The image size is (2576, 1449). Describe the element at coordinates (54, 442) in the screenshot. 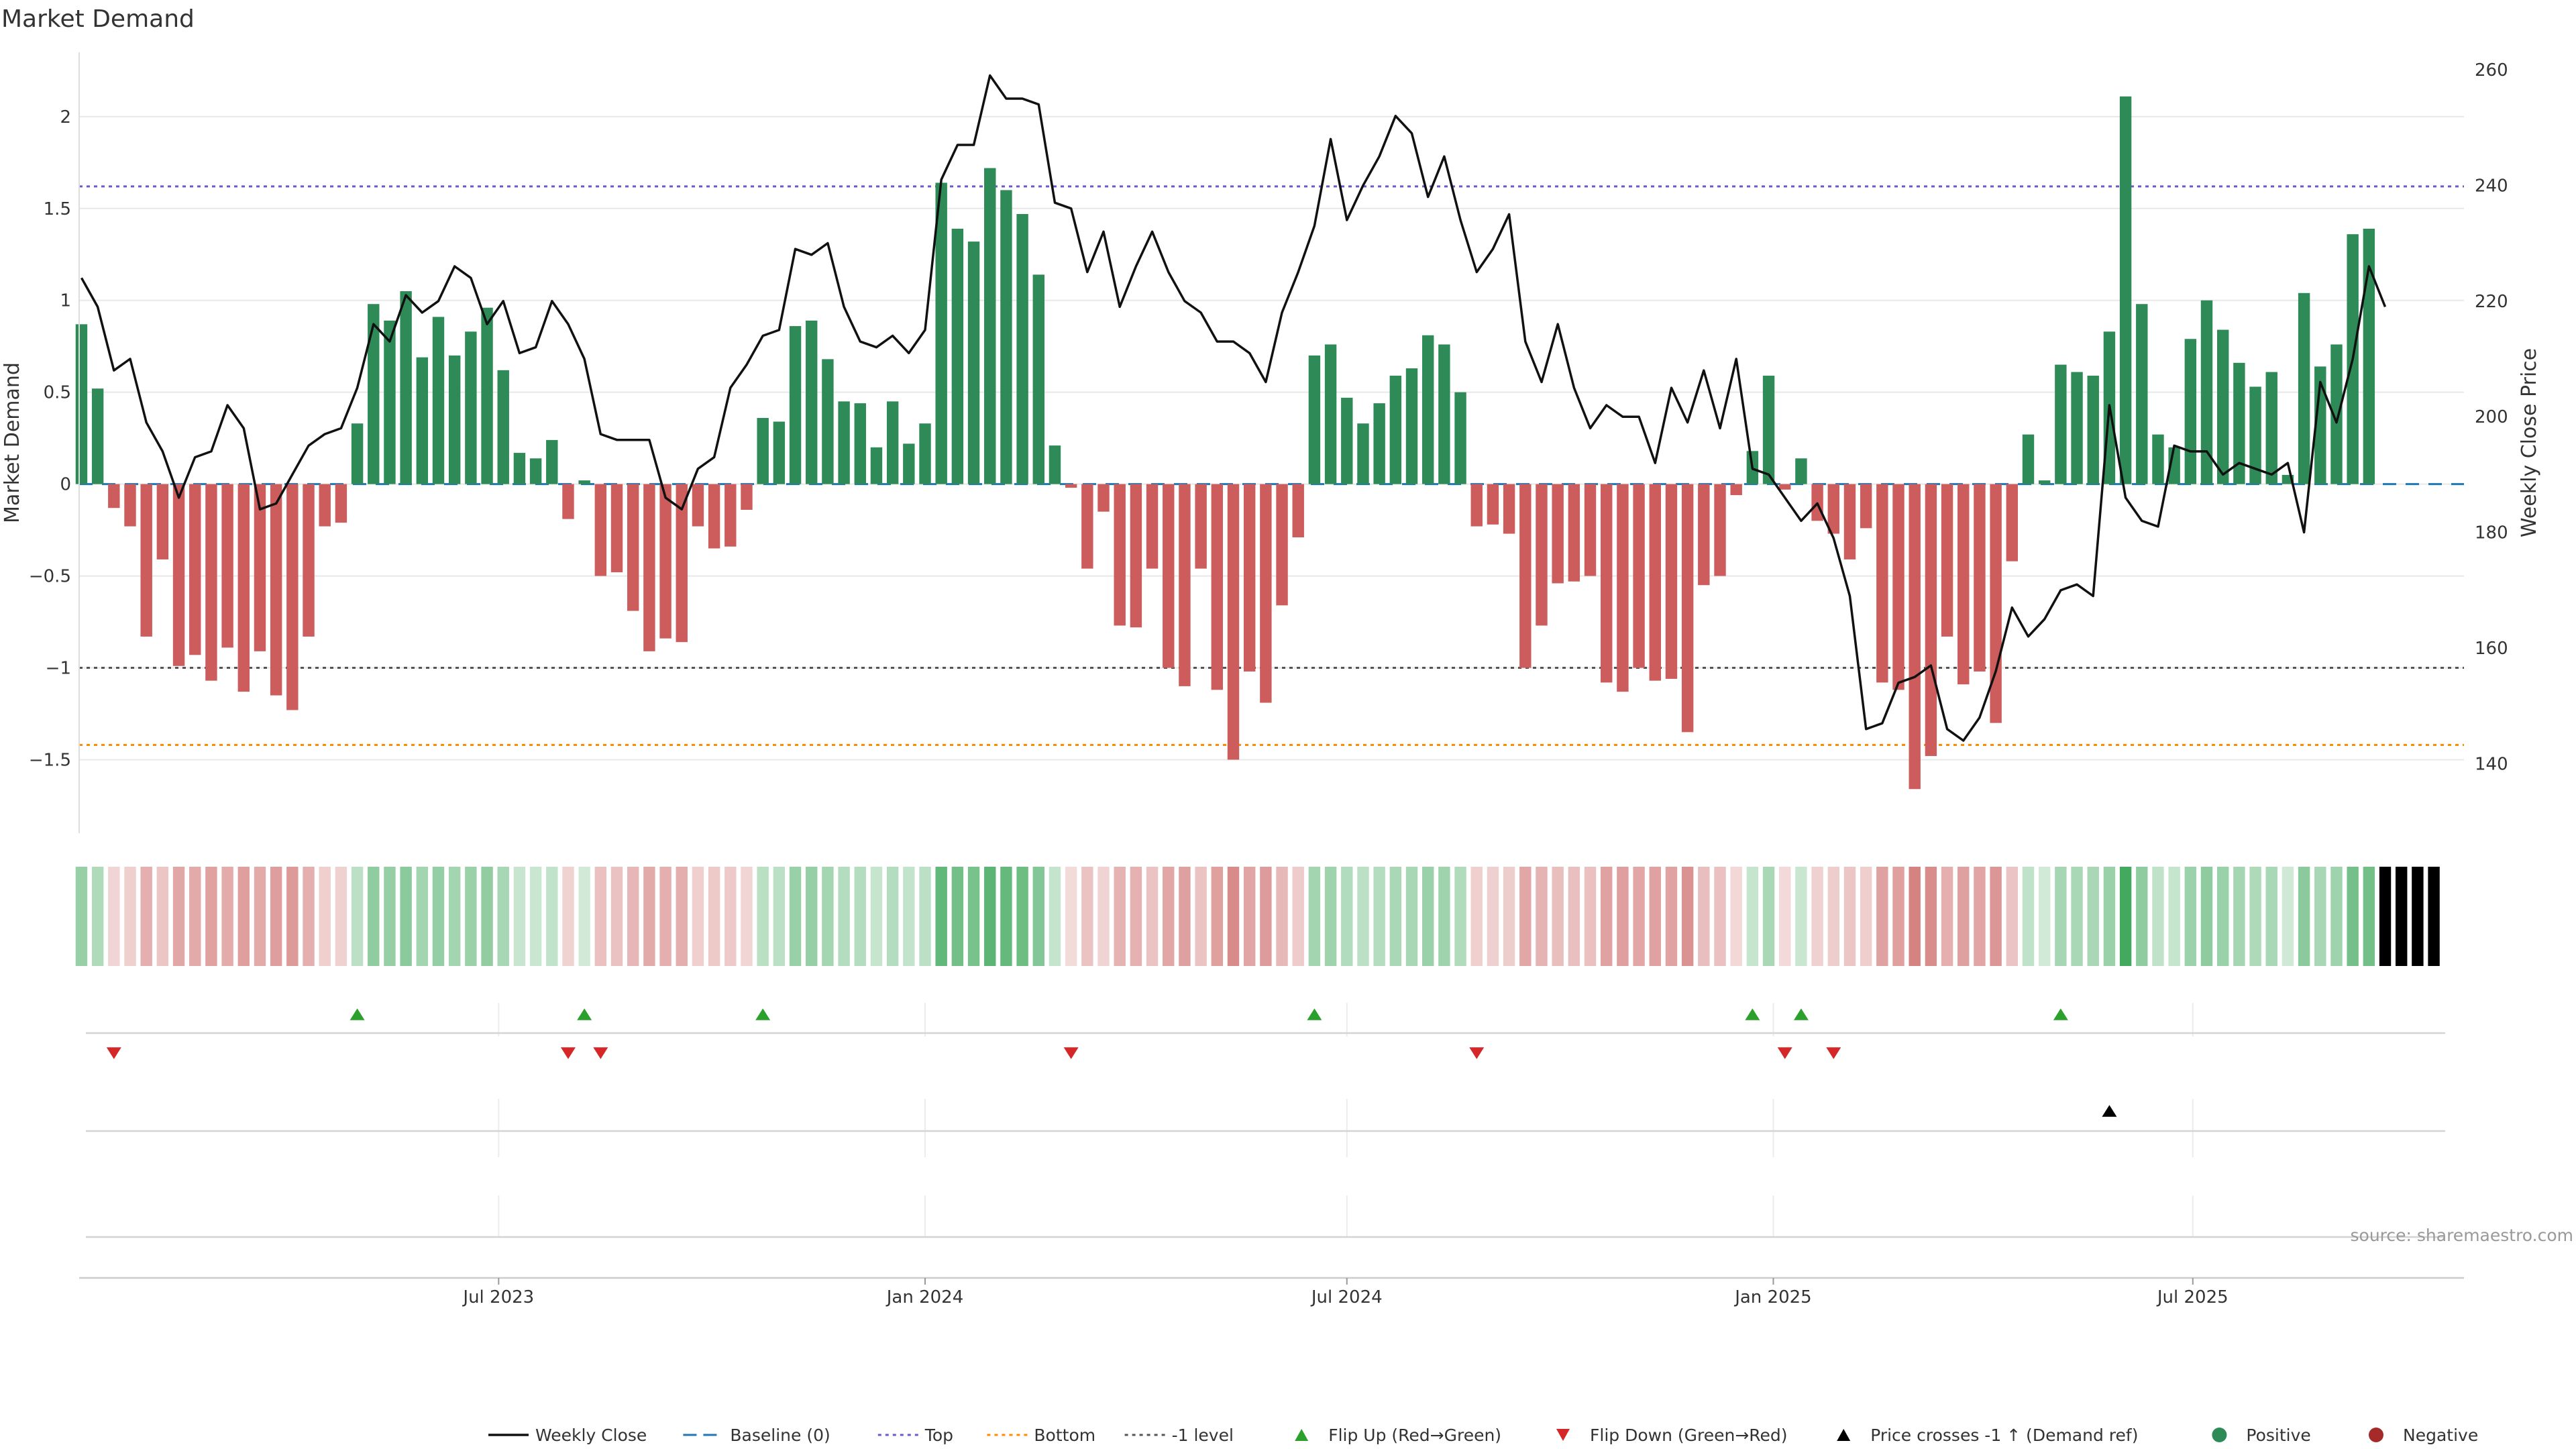

I see `demand-axis: −1.5 −1 −0.5 0 0.5 1 1.5 2` at that location.